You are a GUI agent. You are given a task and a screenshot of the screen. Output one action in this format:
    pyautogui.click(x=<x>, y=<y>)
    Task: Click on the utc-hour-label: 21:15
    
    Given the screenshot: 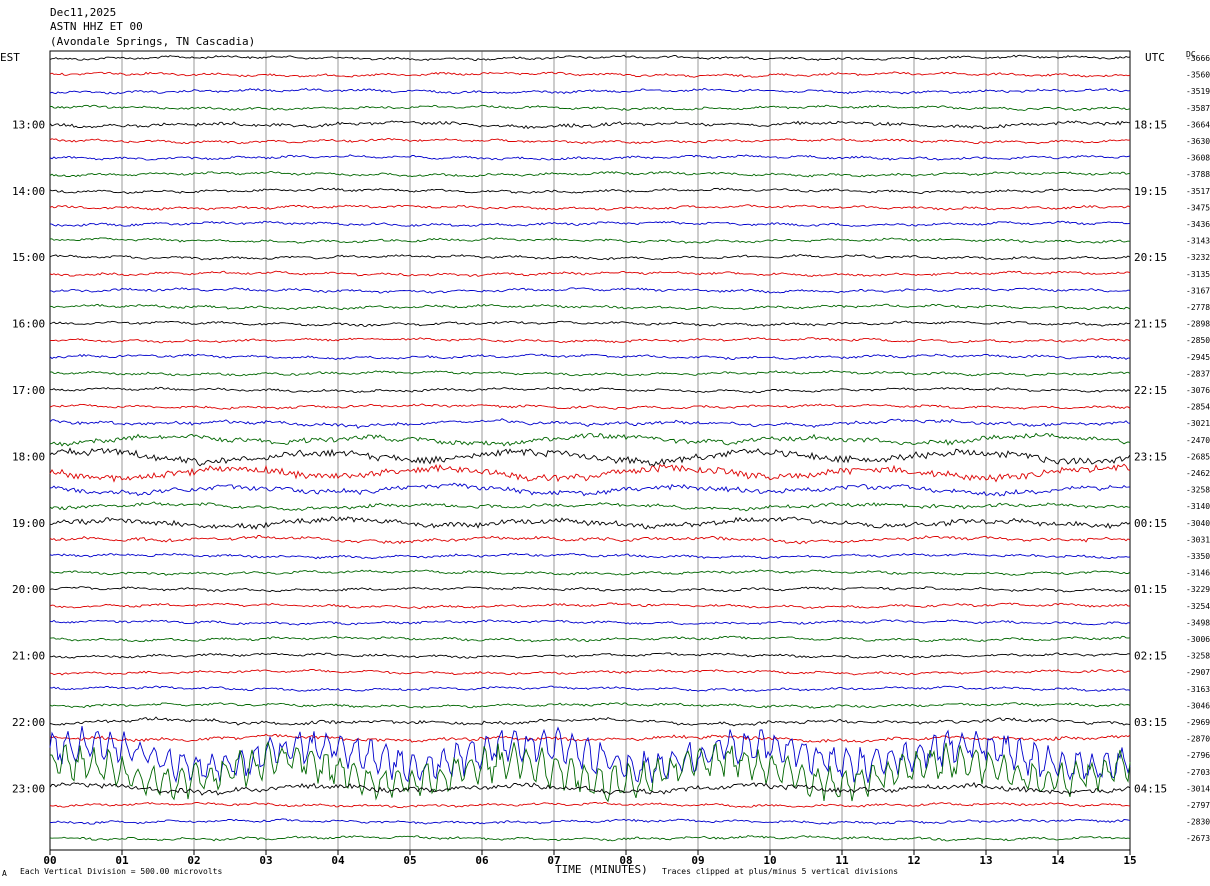 What is the action you would take?
    pyautogui.click(x=1150, y=324)
    